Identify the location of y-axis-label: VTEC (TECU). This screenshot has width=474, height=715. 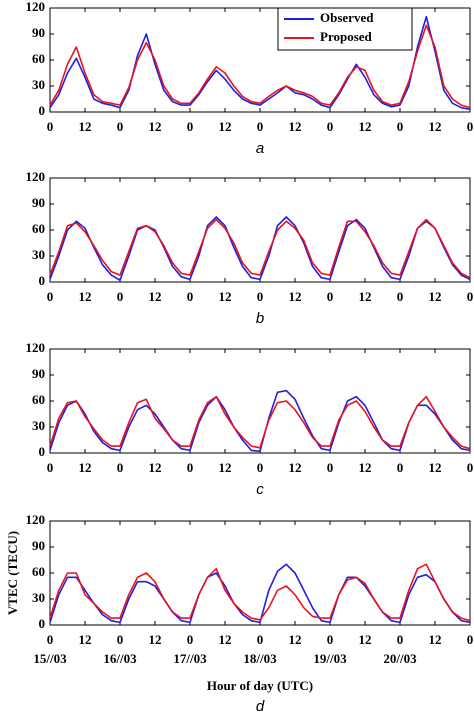
(12, 573).